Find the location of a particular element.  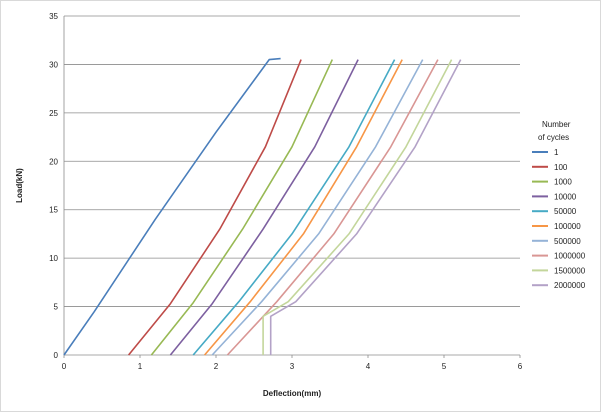

y-tick-label: 35 is located at coordinates (53, 16).